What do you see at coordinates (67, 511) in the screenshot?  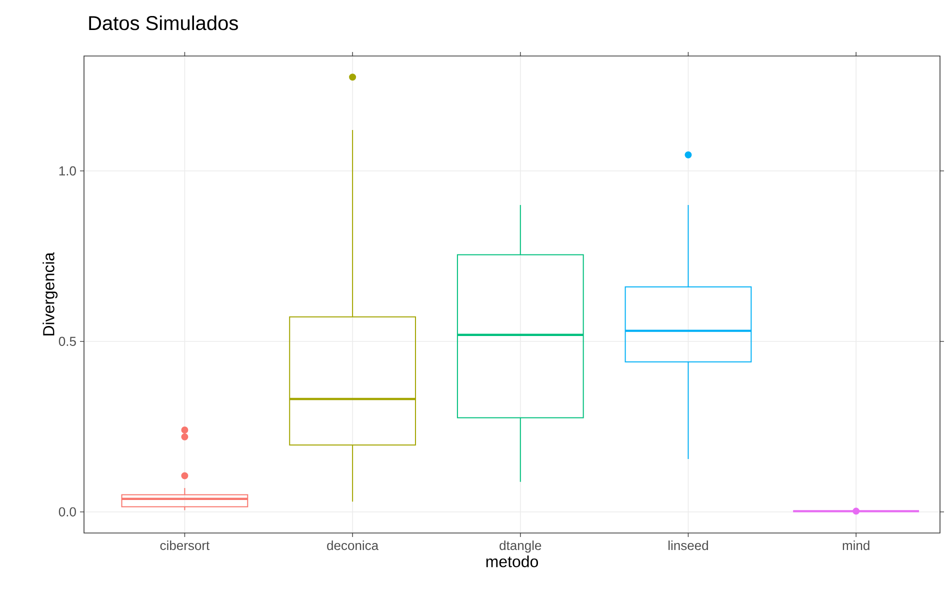 I see `y-tick-label: 0.0` at bounding box center [67, 511].